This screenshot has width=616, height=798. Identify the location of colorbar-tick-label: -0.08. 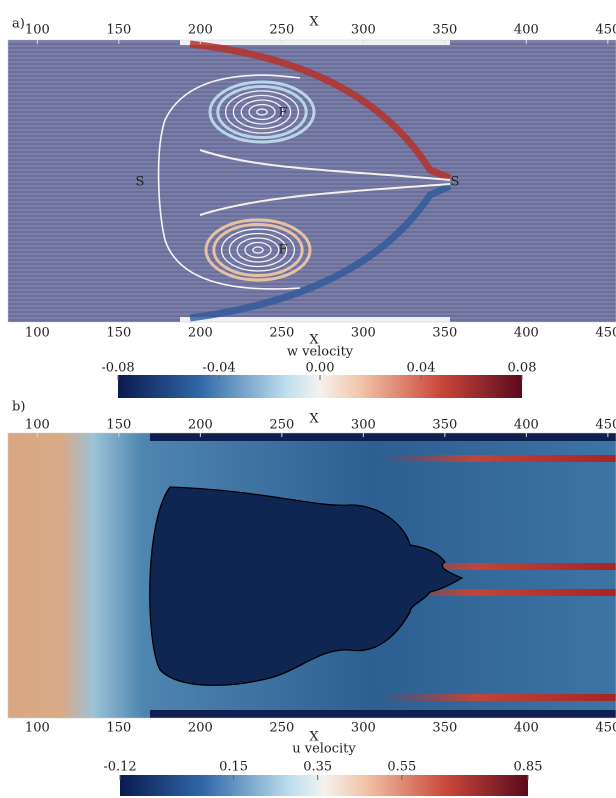
(117, 368).